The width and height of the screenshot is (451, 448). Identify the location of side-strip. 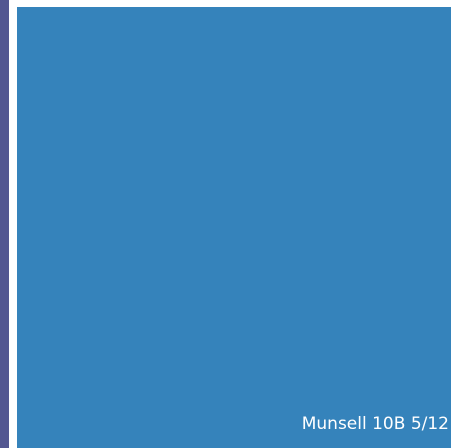
(4, 224).